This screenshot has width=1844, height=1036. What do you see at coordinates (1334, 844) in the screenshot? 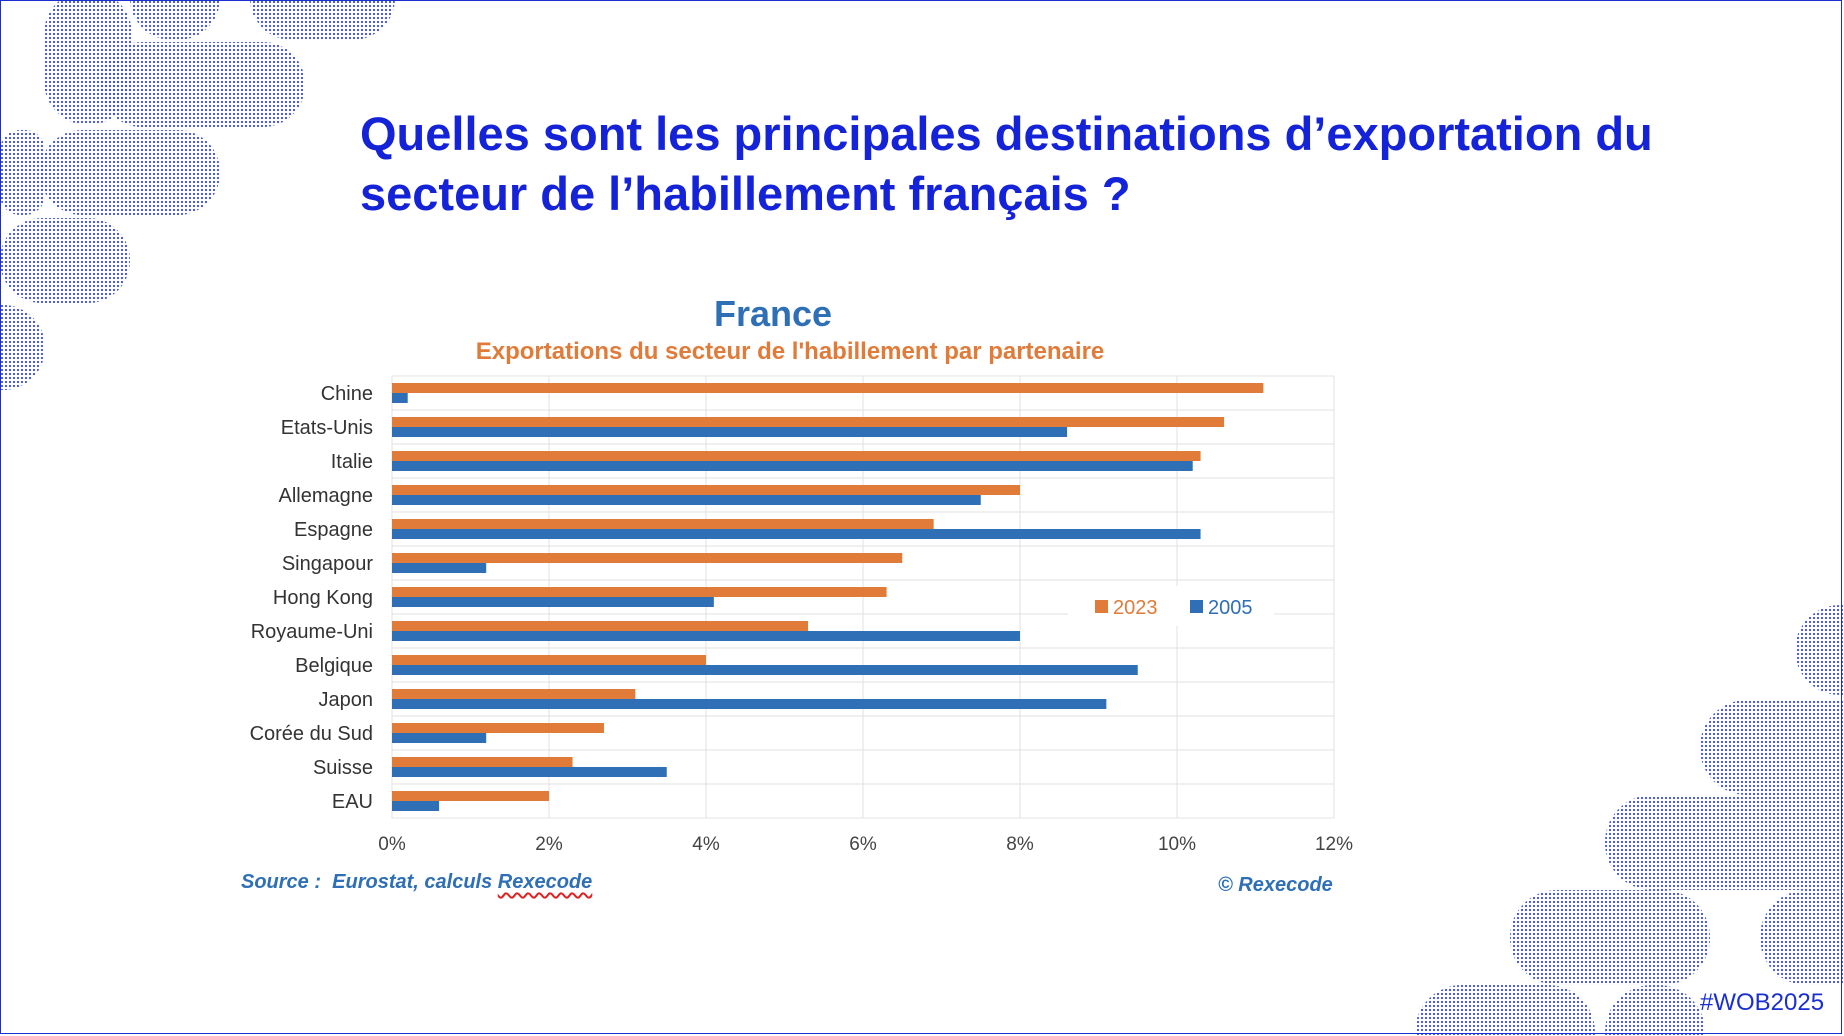
I see `x-tick-label: 12%` at bounding box center [1334, 844].